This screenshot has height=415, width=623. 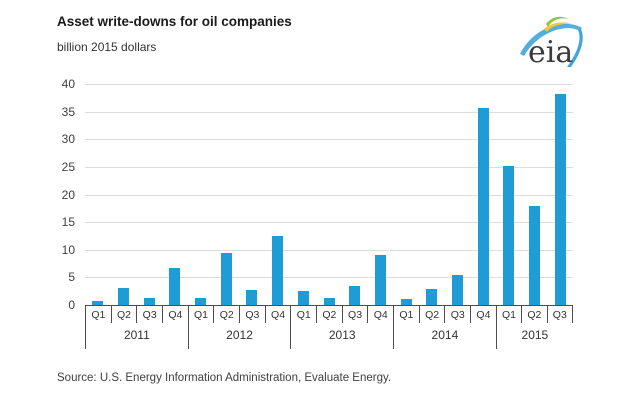 I want to click on eia-logo-text: eia, so click(x=550, y=52).